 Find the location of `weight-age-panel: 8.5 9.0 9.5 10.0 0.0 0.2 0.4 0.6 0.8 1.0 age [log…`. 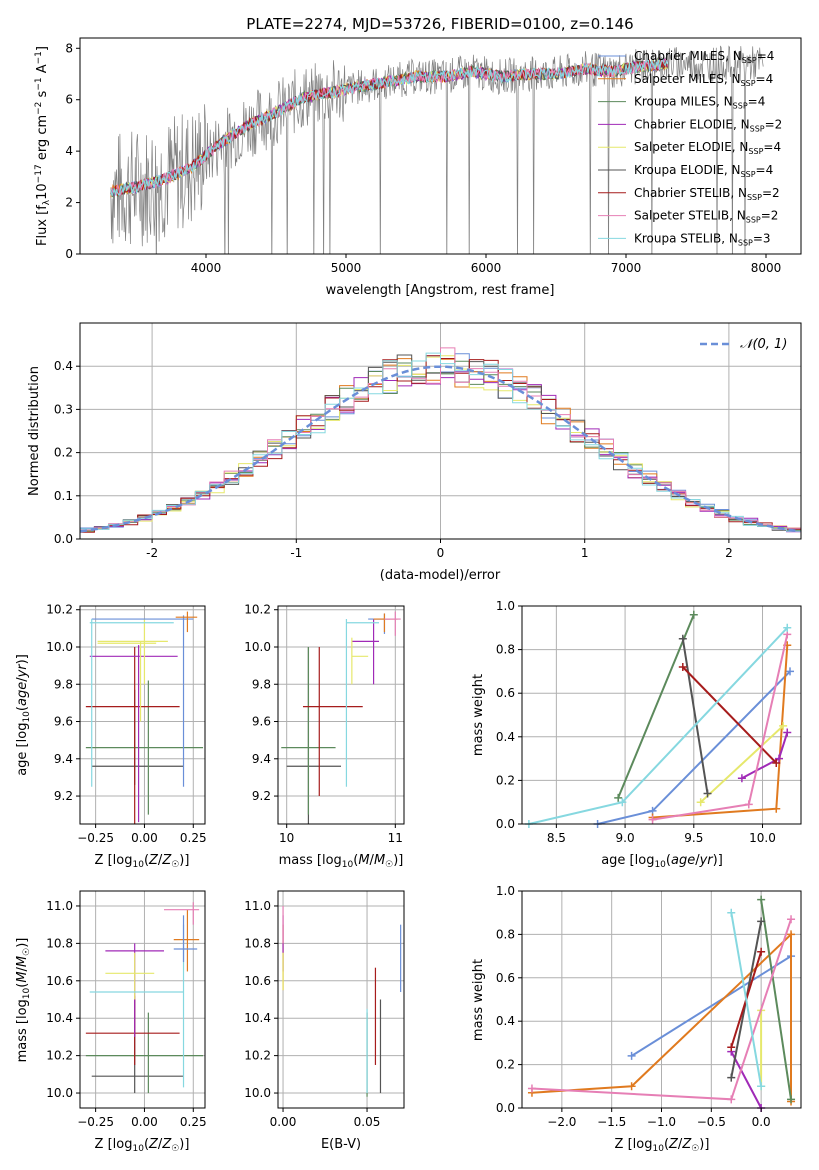

weight-age-panel: 8.5 9.0 9.5 10.0 0.0 0.2 0.4 0.6 0.8 1.0 age [log… is located at coordinates (636, 734).